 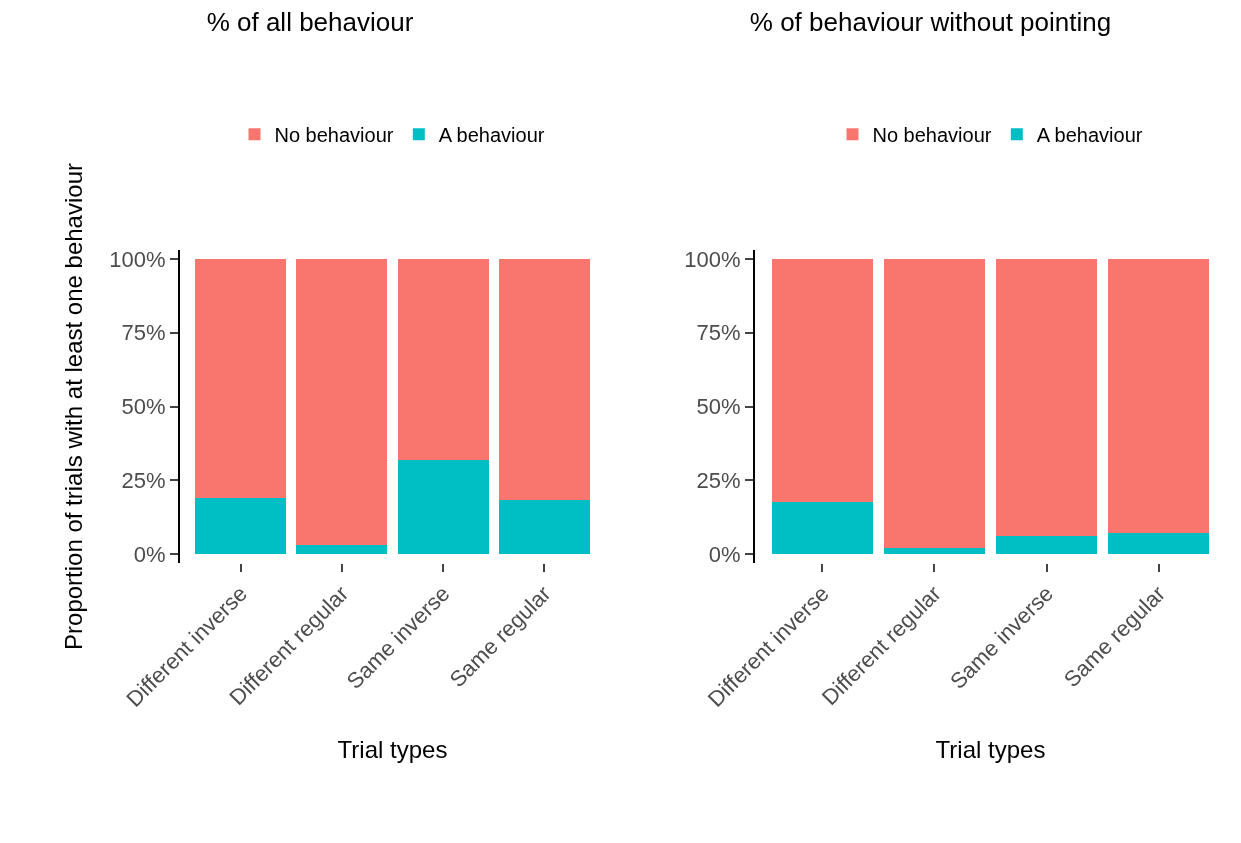 I want to click on chart-title: % of behaviour without pointing, so click(x=930, y=21).